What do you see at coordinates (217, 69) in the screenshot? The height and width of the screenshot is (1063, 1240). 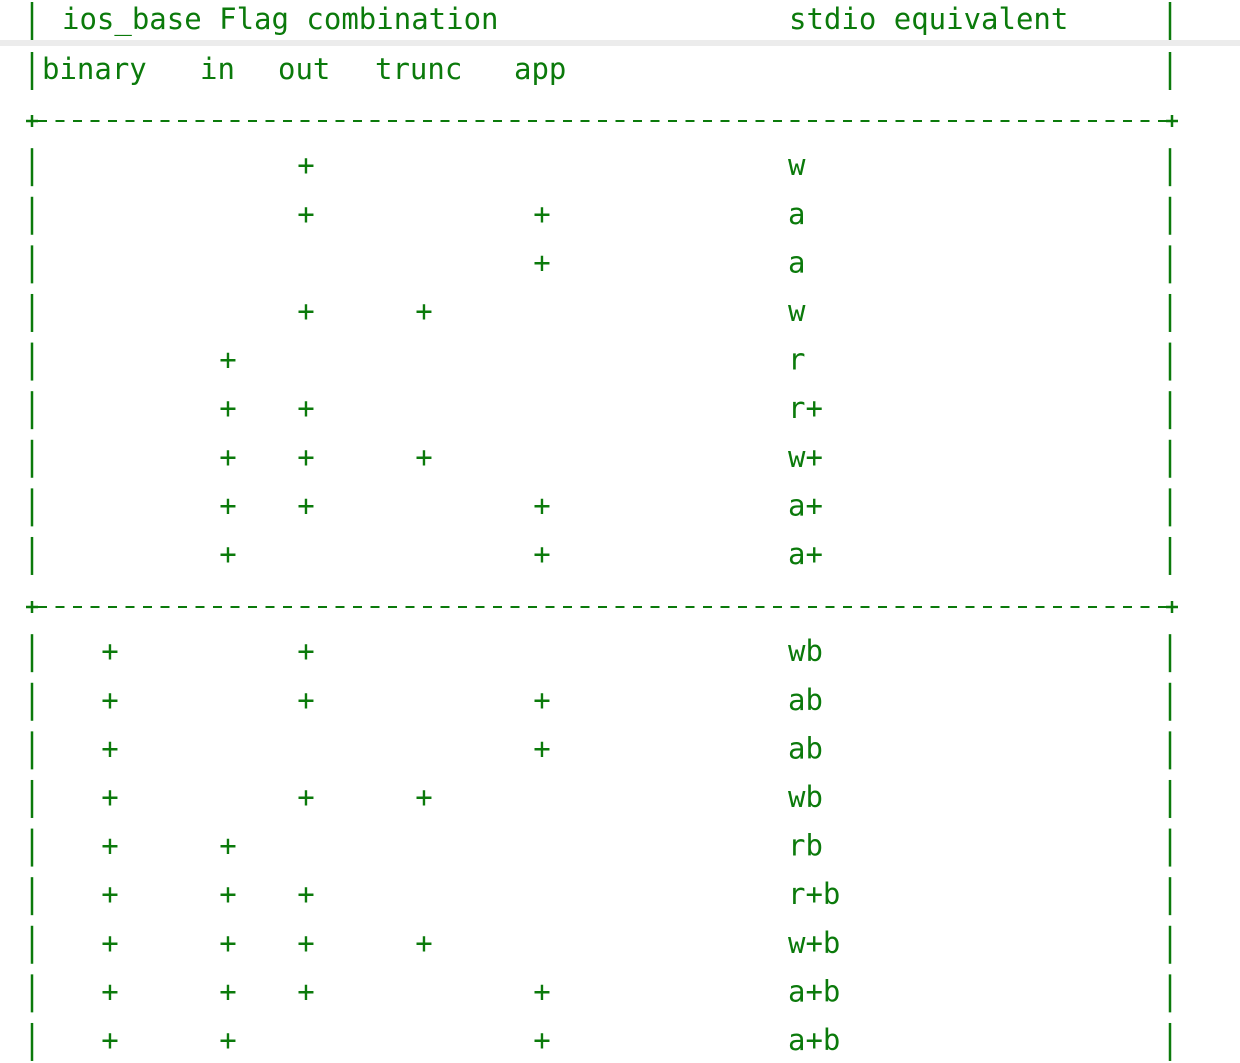 I see `column-header: in` at bounding box center [217, 69].